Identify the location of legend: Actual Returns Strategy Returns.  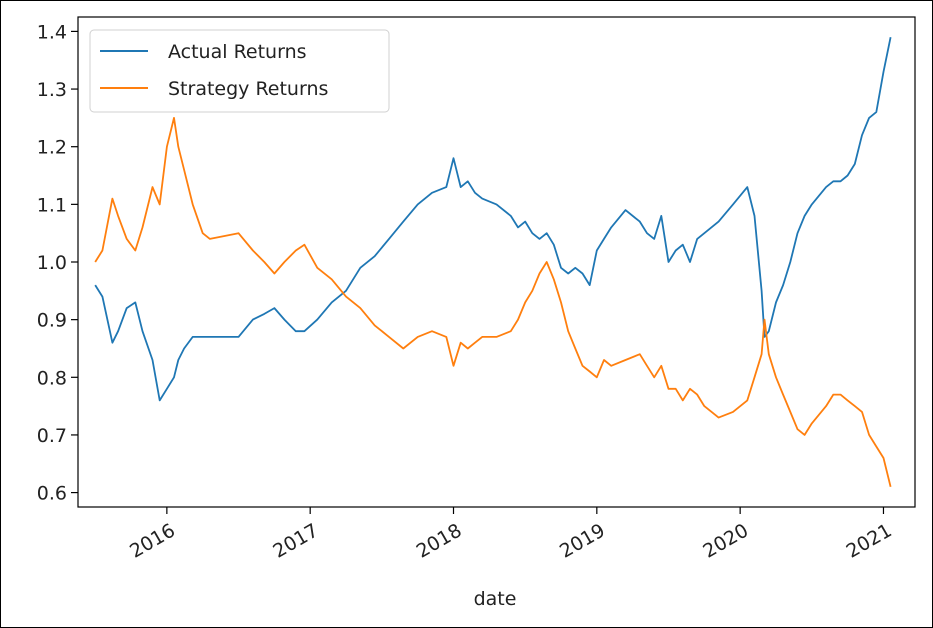
(239, 71).